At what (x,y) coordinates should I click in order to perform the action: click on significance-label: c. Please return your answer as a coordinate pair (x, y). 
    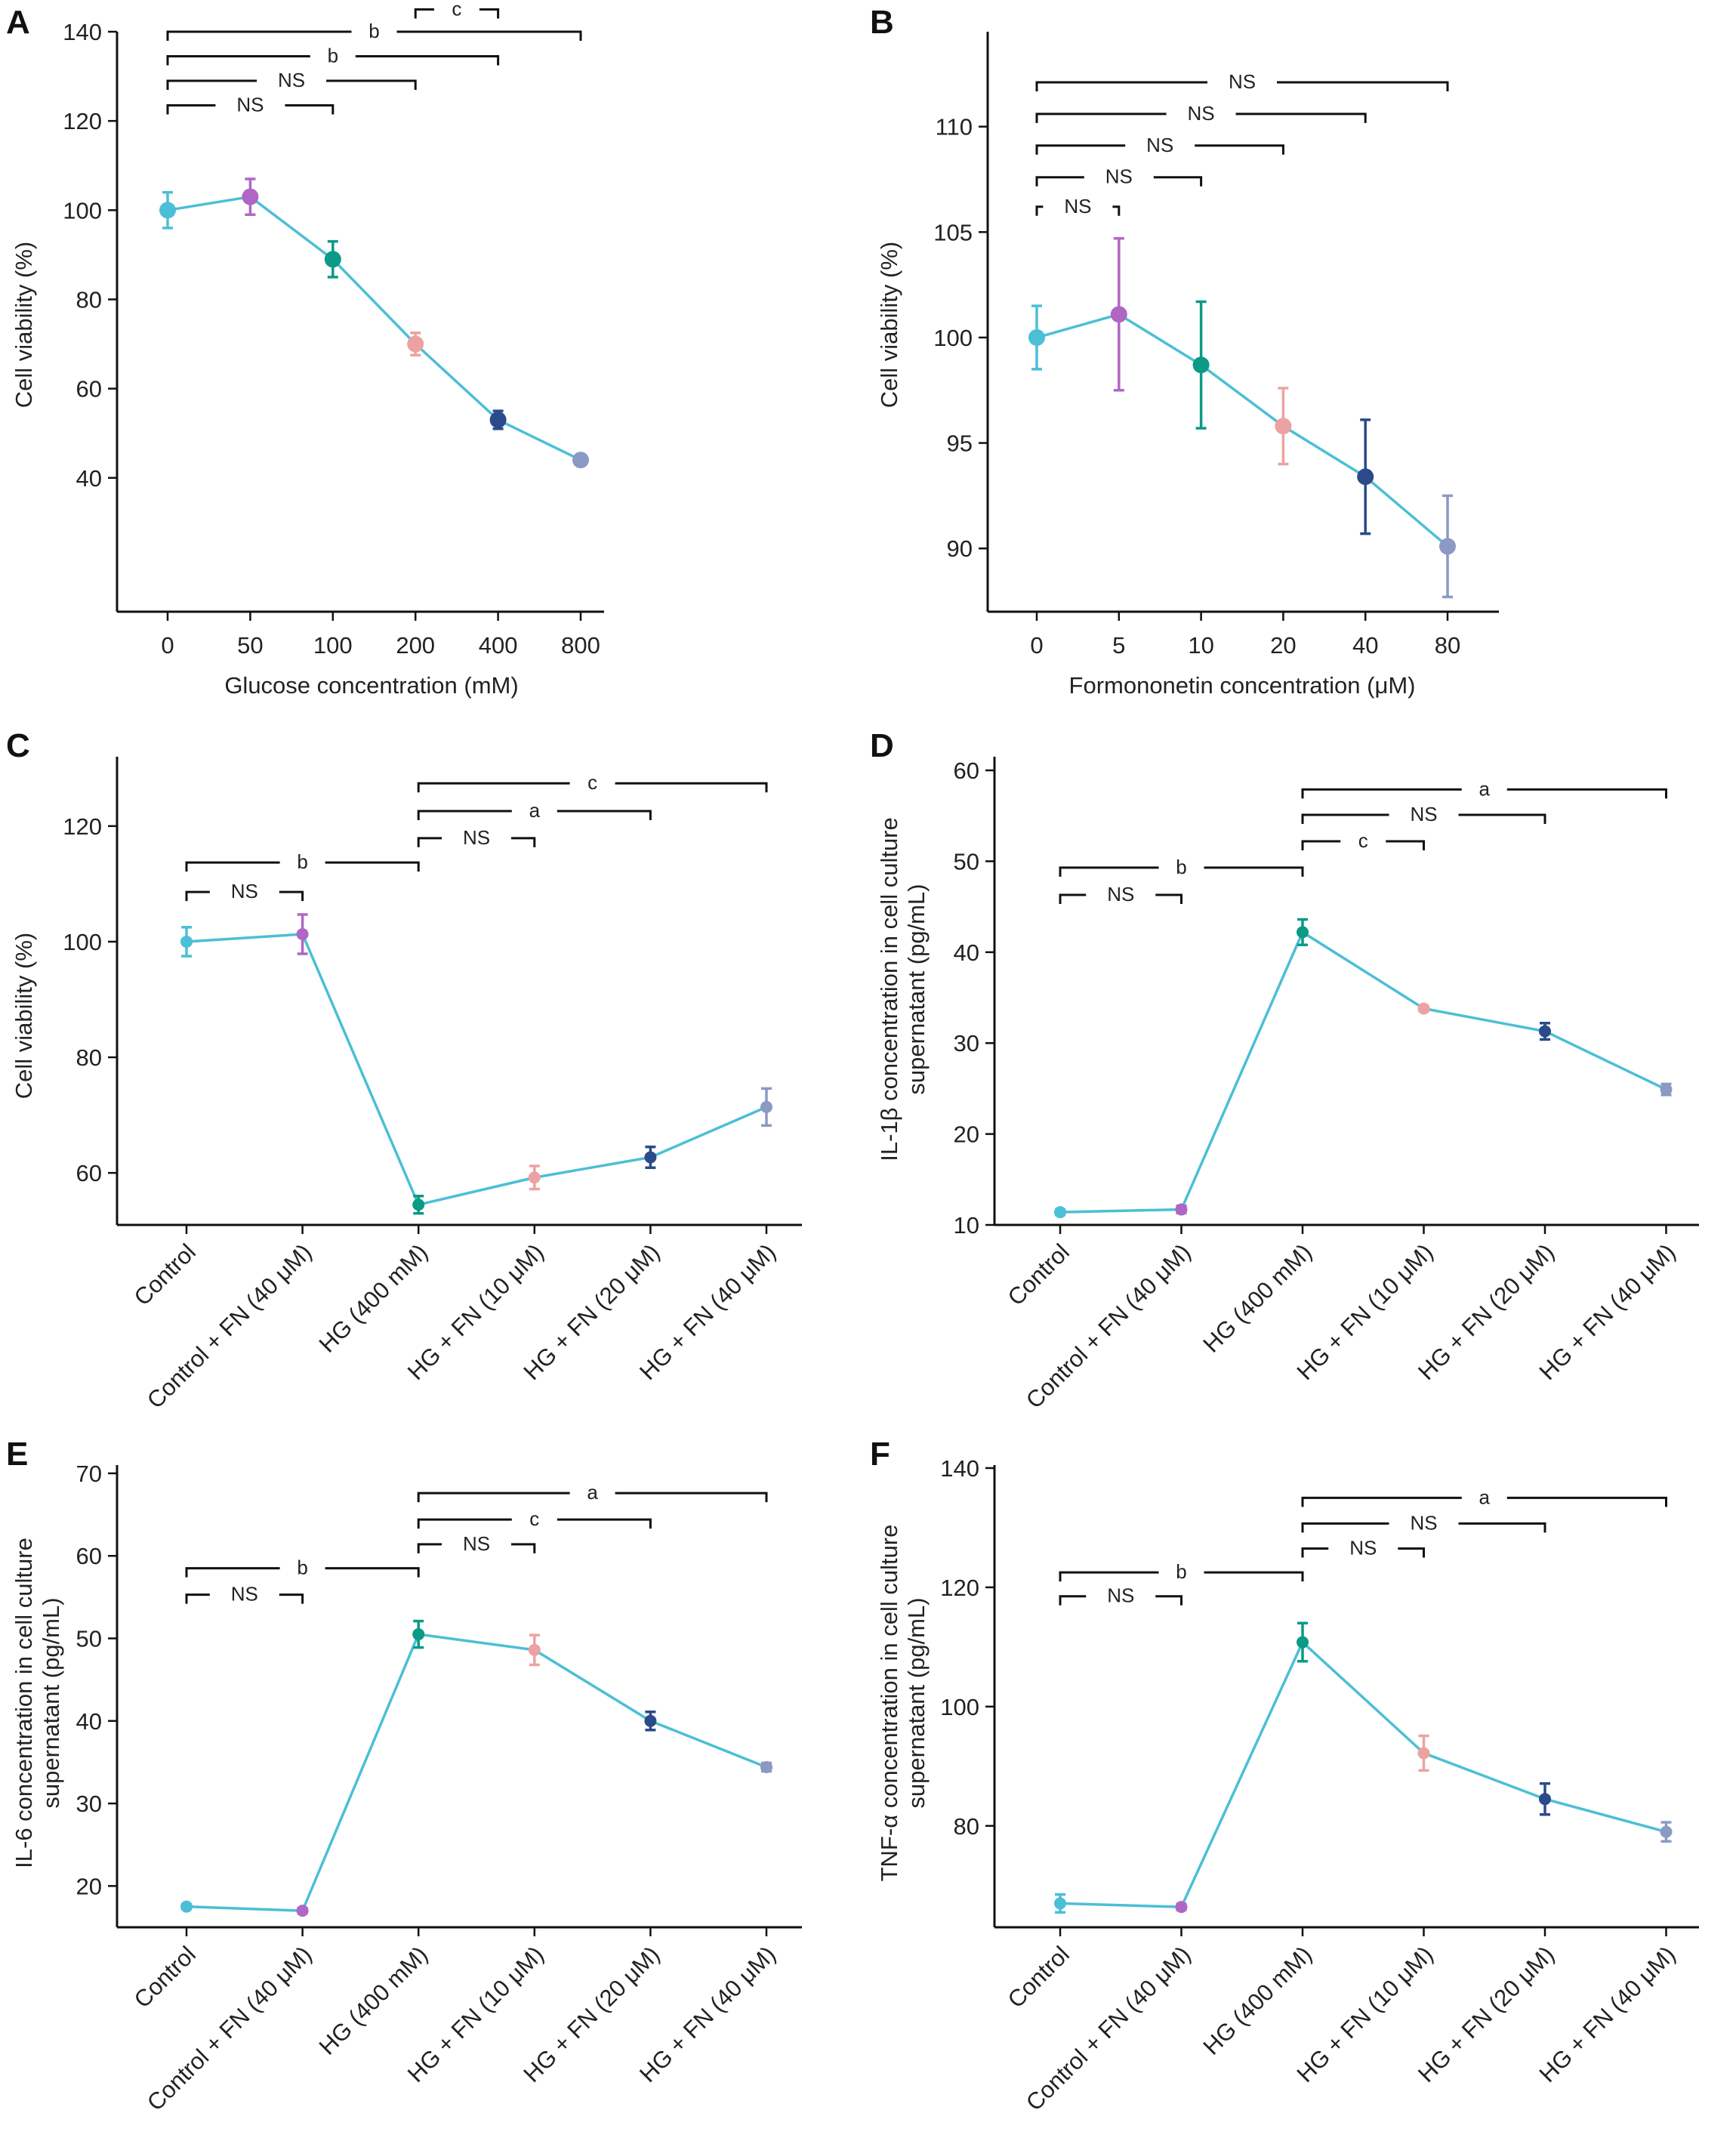
    Looking at the image, I should click on (534, 1519).